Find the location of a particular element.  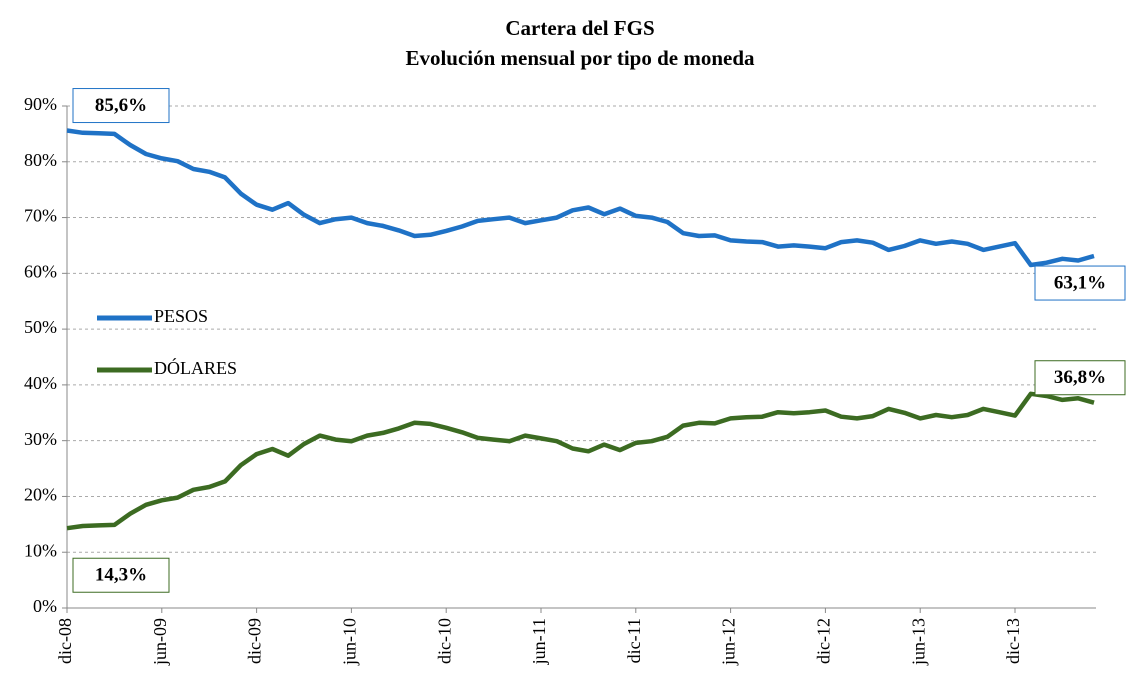

y-tick-label: 60% is located at coordinates (40, 271).